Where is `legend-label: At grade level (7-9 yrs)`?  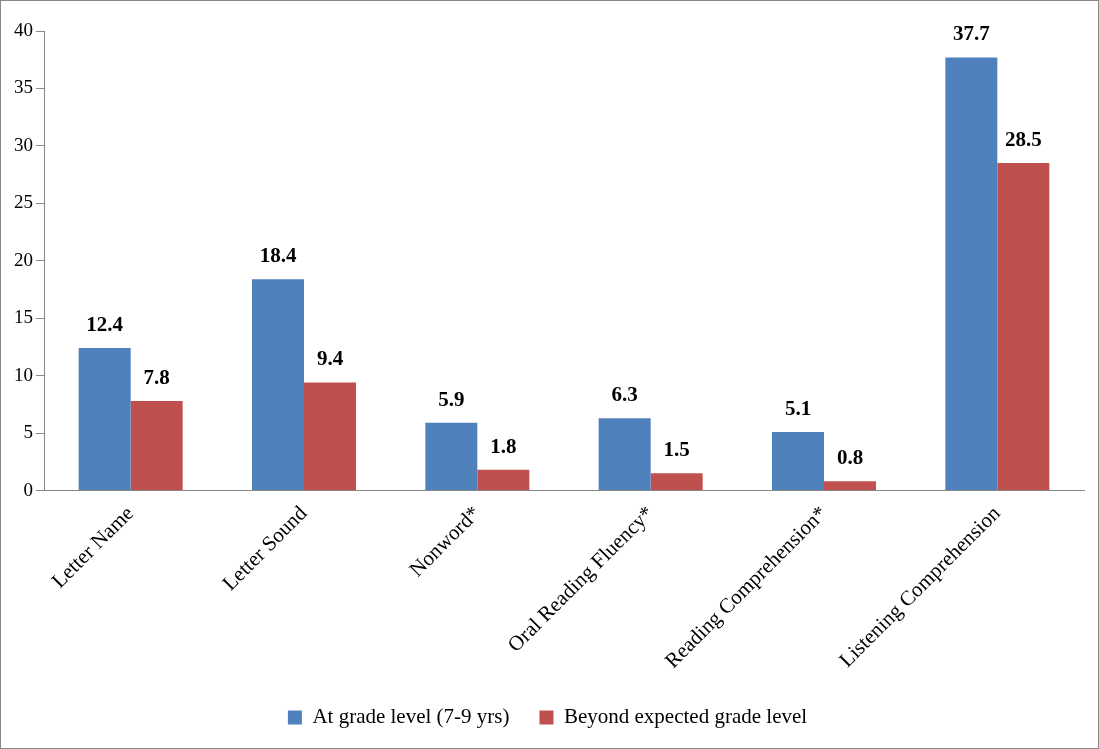 legend-label: At grade level (7-9 yrs) is located at coordinates (411, 716).